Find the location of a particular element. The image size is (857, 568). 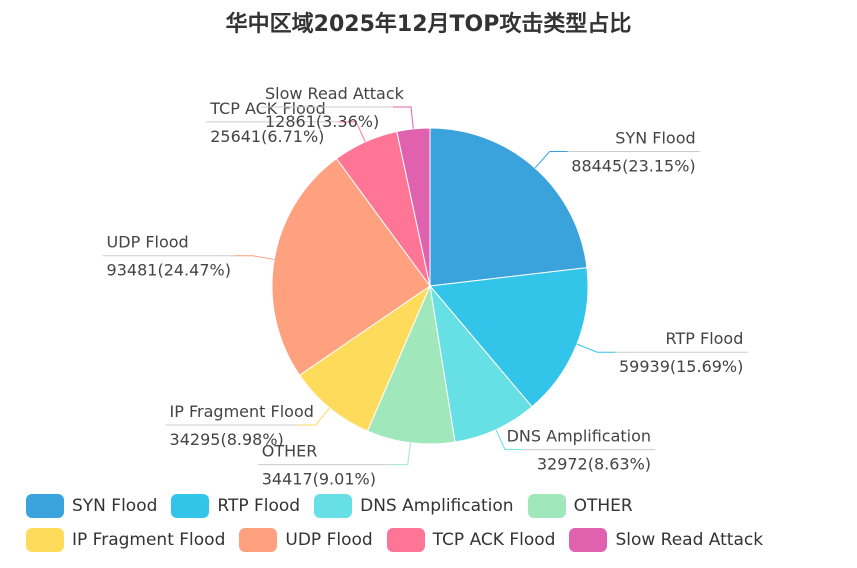

legend-item: SYN Flood is located at coordinates (91, 506).